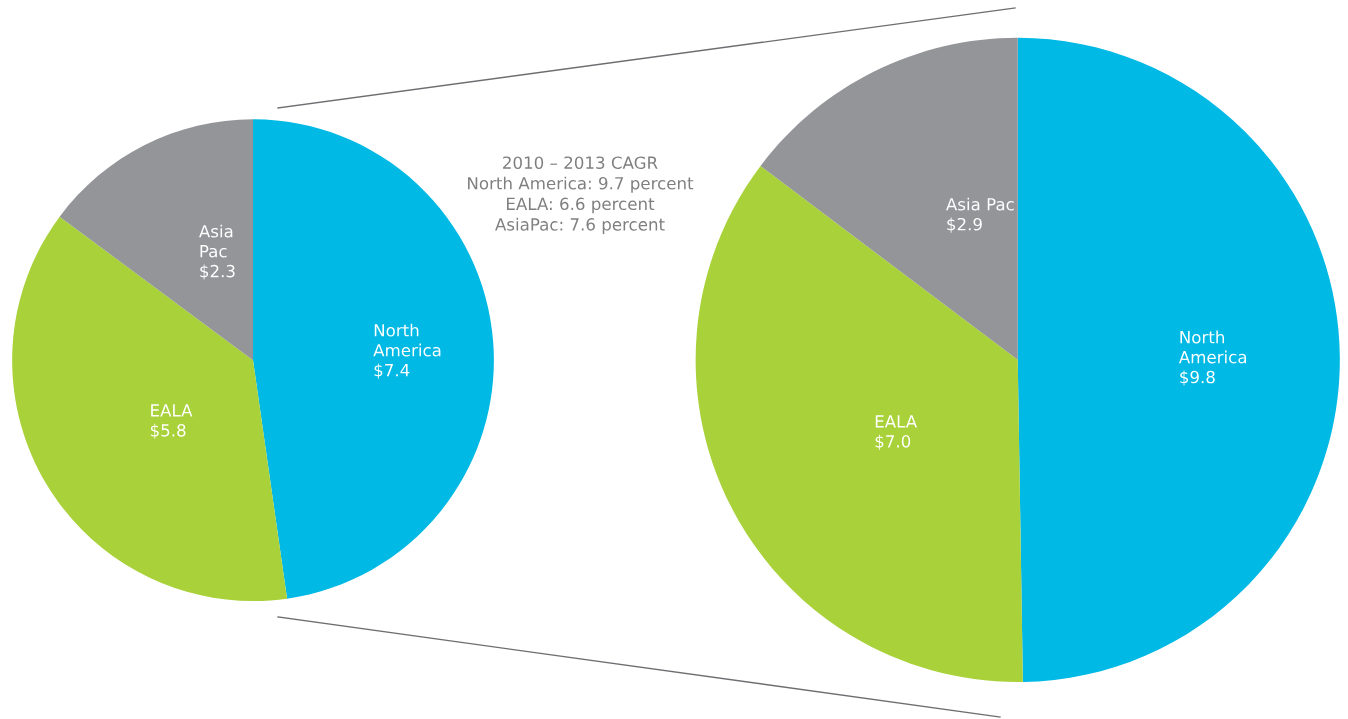 The width and height of the screenshot is (1348, 719). I want to click on data-label: $5.8, so click(168, 431).